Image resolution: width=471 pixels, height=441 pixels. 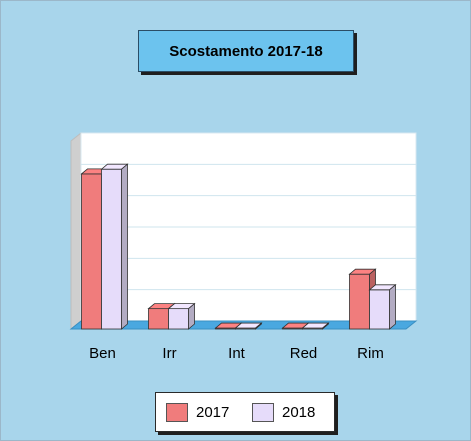 What do you see at coordinates (178, 319) in the screenshot?
I see `bar-2018-Irr` at bounding box center [178, 319].